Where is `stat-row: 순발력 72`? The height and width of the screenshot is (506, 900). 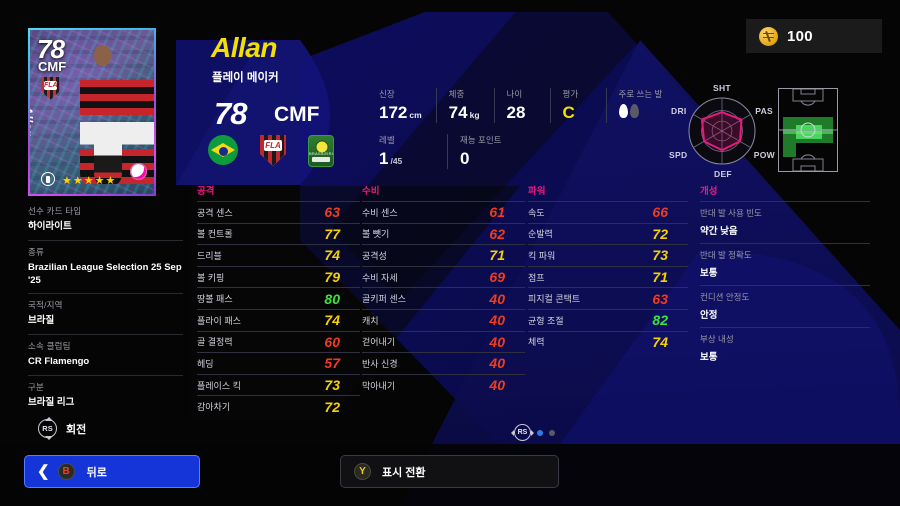 stat-row: 순발력 72 is located at coordinates (608, 233).